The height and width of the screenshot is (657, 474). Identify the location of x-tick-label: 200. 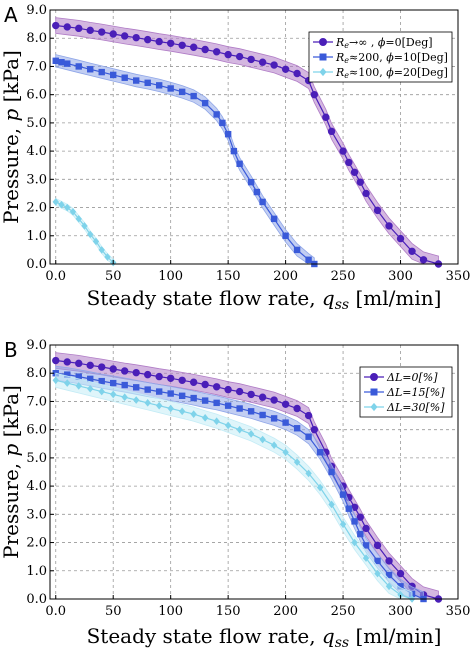
(285, 611).